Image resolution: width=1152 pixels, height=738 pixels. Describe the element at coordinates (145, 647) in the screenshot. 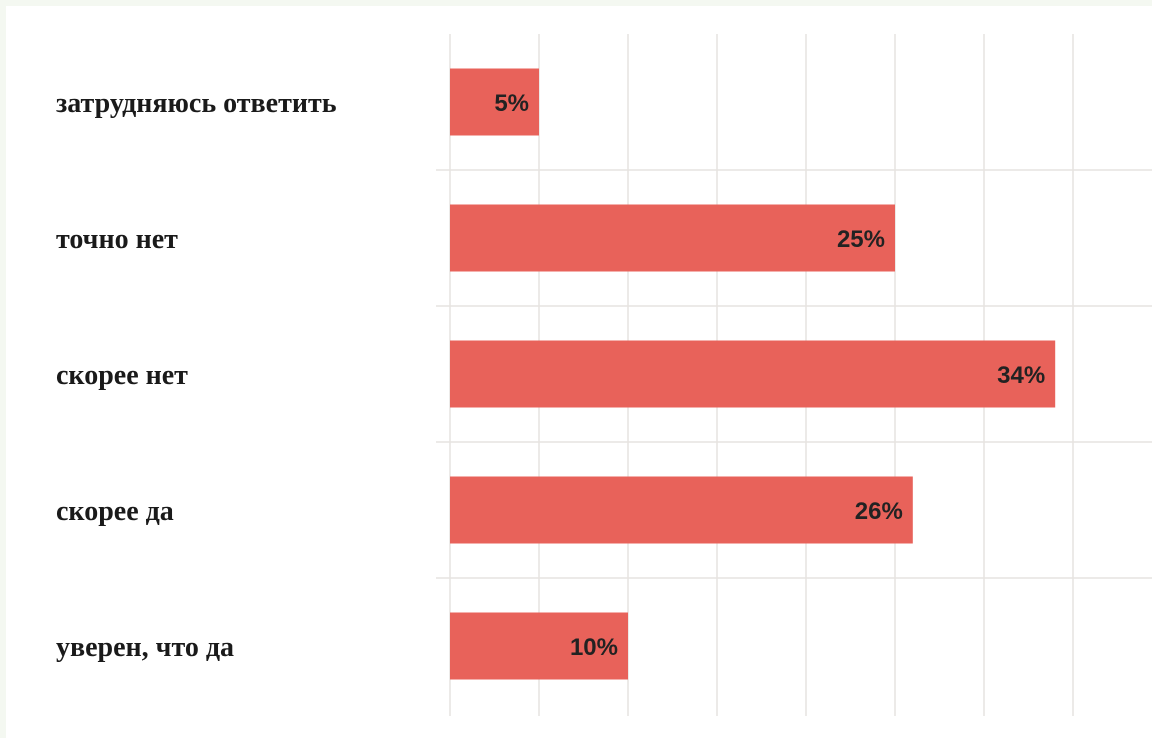

I see `category-label: уверен, что да` at that location.